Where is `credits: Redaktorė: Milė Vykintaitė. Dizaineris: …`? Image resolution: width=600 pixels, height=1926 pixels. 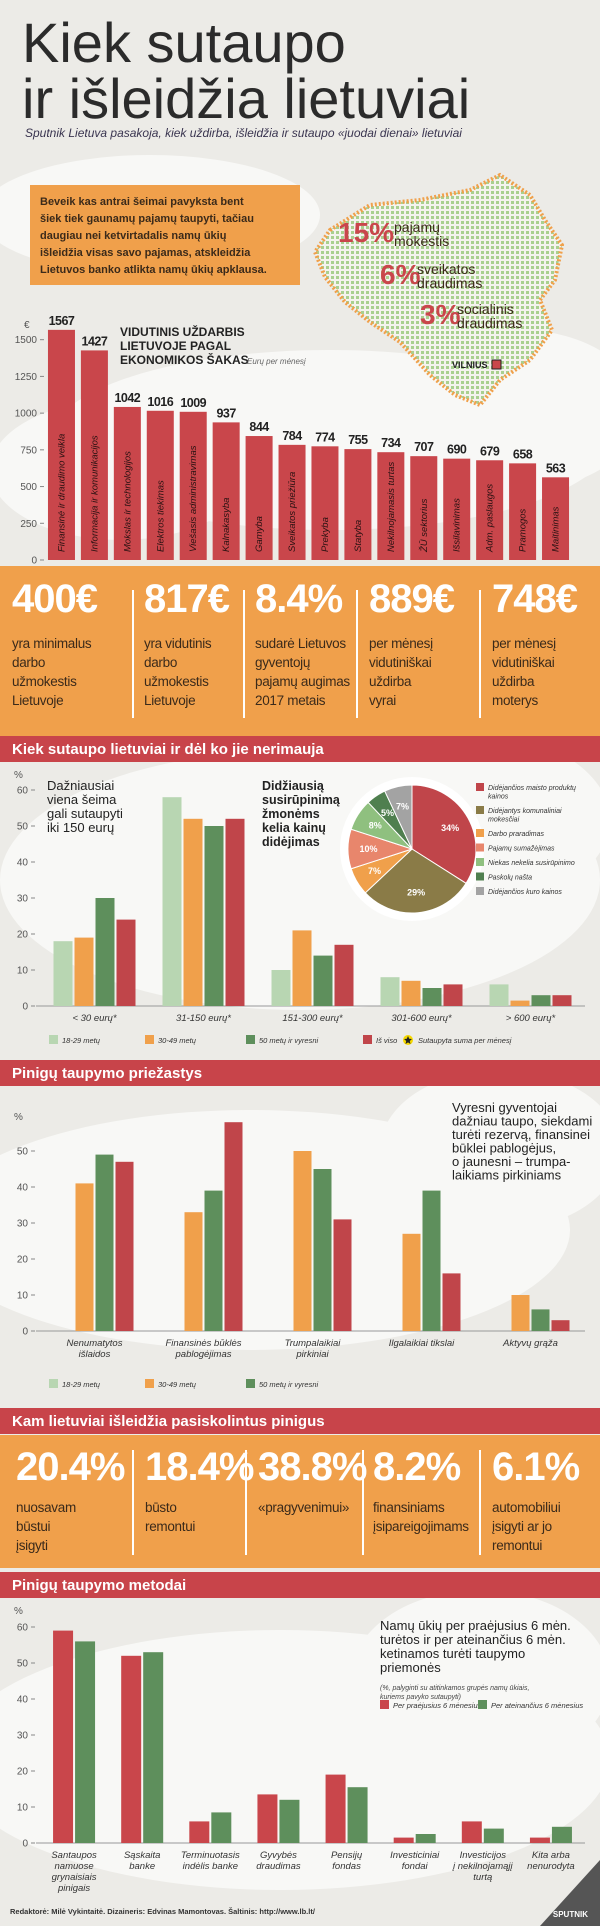 credits: Redaktorė: Milė Vykintaitė. Dizaineris: … is located at coordinates (163, 1911).